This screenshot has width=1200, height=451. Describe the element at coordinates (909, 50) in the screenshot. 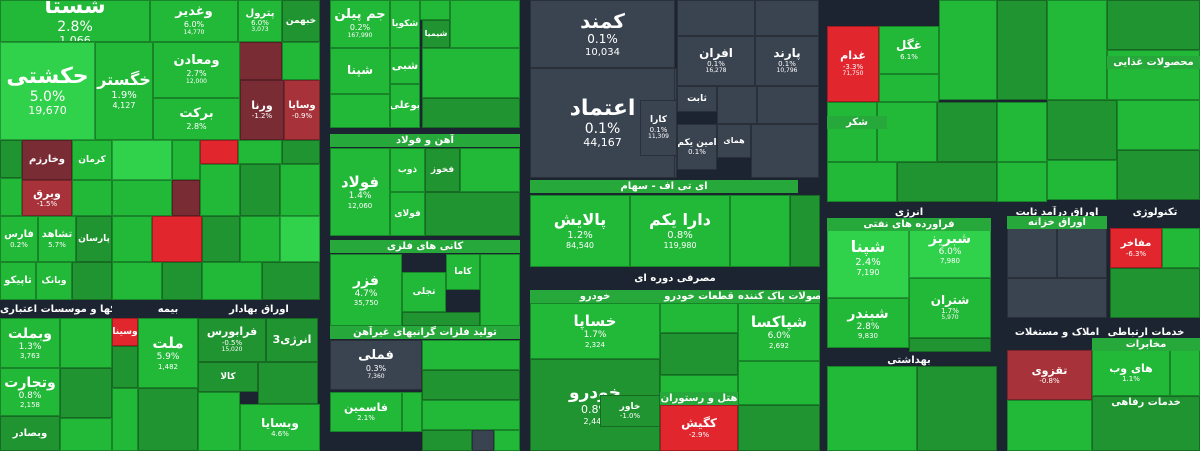

I see `stock-tile: غگل 6.1%` at that location.